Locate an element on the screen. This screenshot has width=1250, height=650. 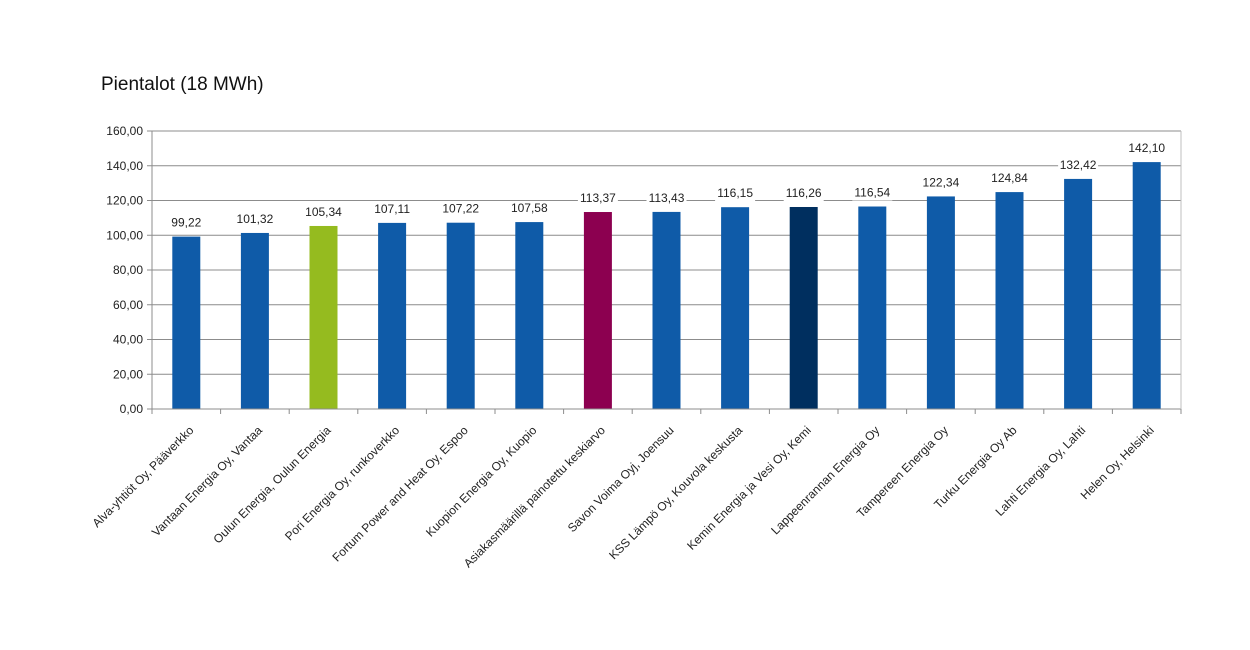
data-label: 107,11 is located at coordinates (392, 209).